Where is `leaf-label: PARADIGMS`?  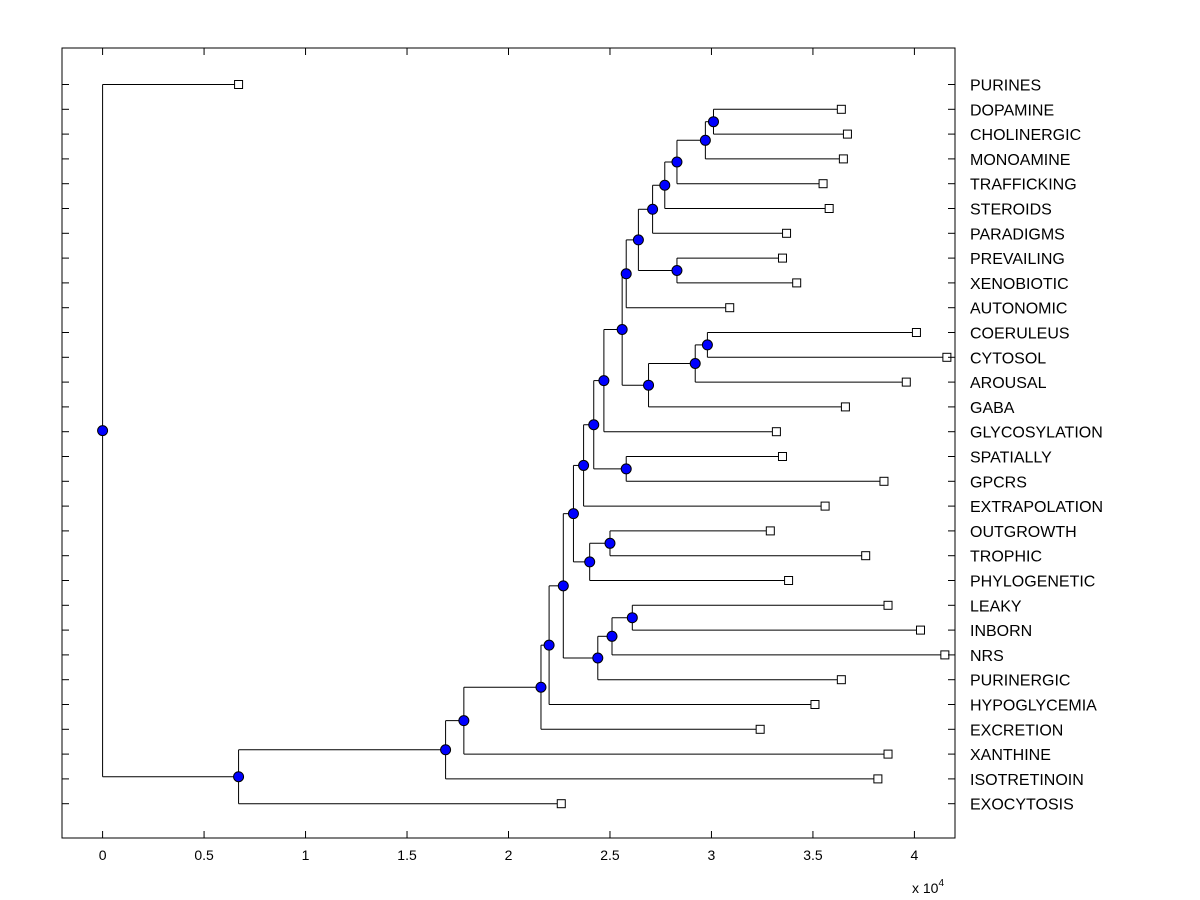 leaf-label: PARADIGMS is located at coordinates (1017, 234).